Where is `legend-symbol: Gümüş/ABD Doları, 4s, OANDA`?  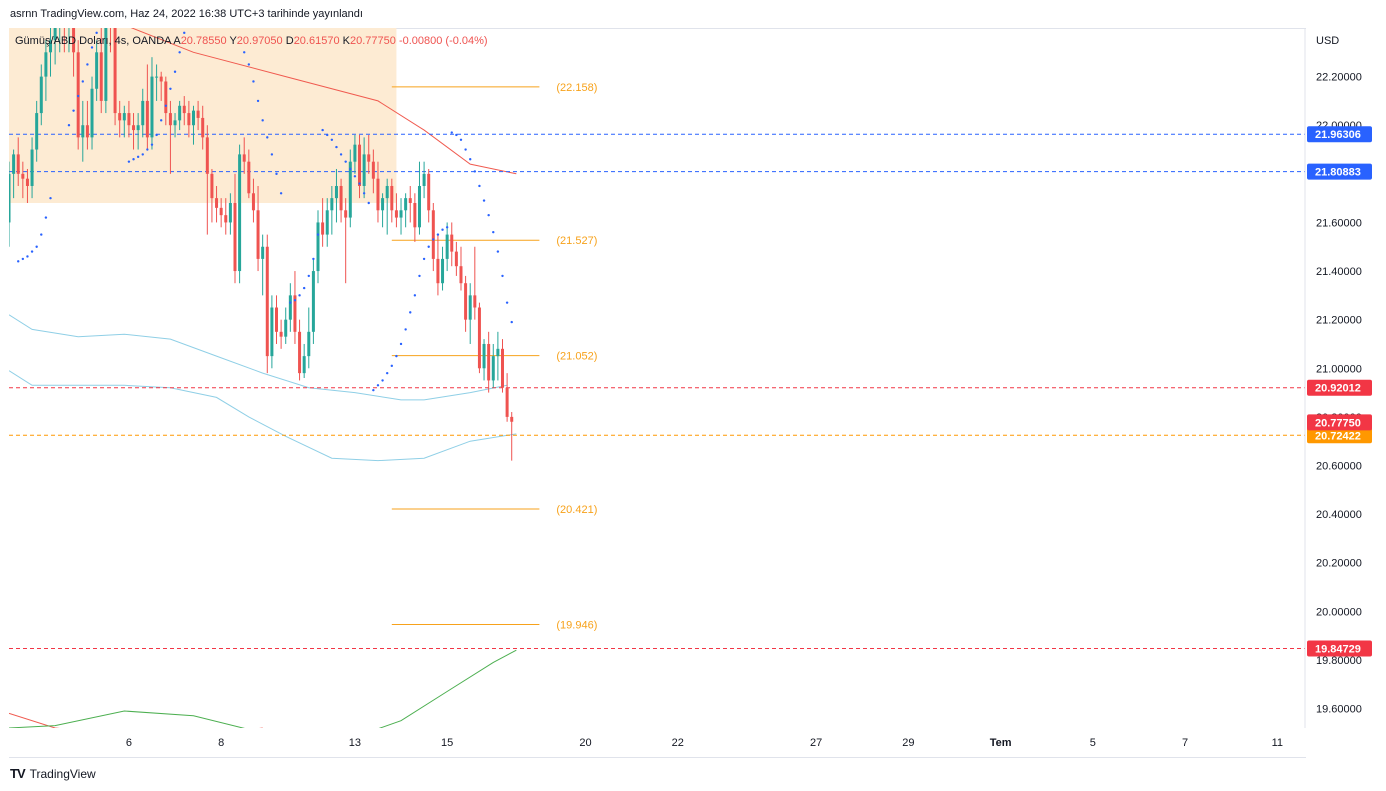
legend-symbol: Gümüş/ABD Doları, 4s, OANDA is located at coordinates (93, 41).